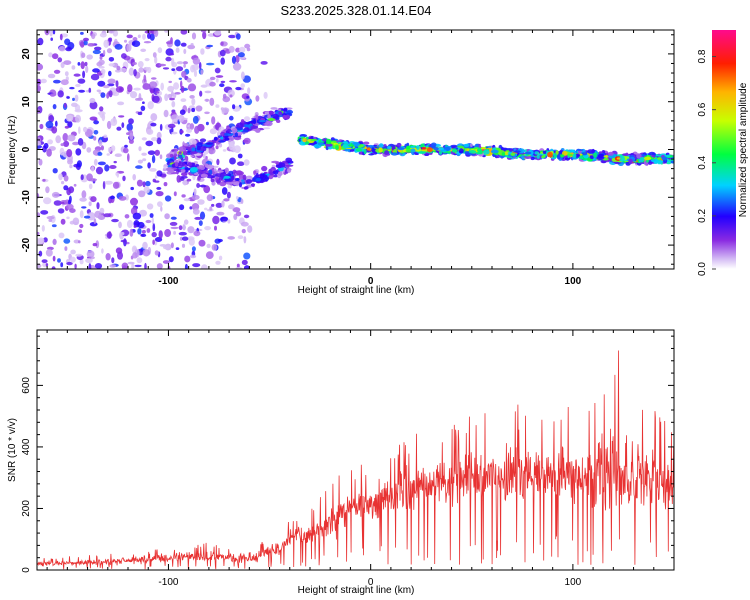 The height and width of the screenshot is (600, 750). I want to click on colorbar-tick-label: 0.6, so click(702, 109).